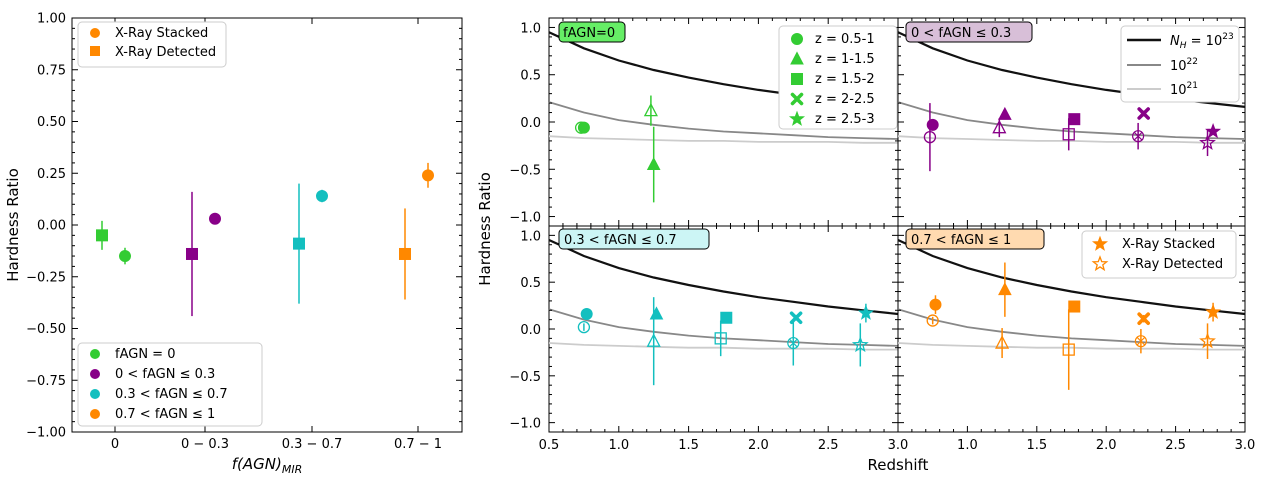  I want to click on xray-legend-markers, so click(1100, 253).